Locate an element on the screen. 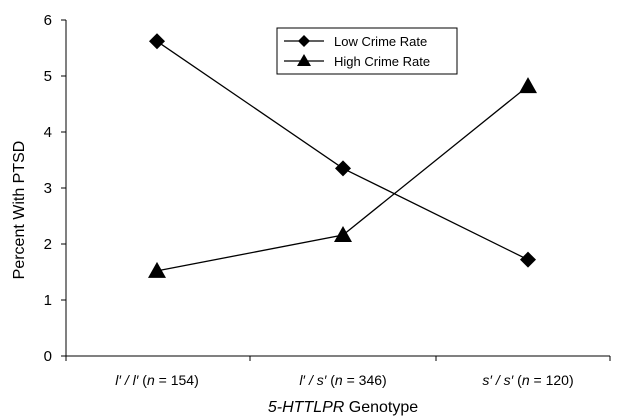  legend: Low Crime Rate High Crime Rate is located at coordinates (367, 51).